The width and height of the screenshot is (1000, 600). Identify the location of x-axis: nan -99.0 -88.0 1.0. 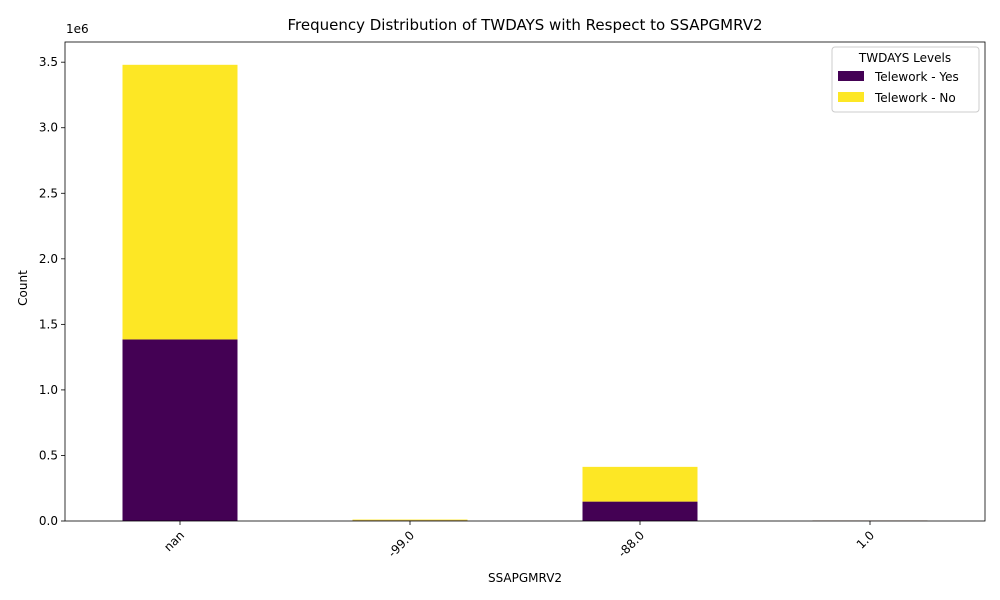
(519, 540).